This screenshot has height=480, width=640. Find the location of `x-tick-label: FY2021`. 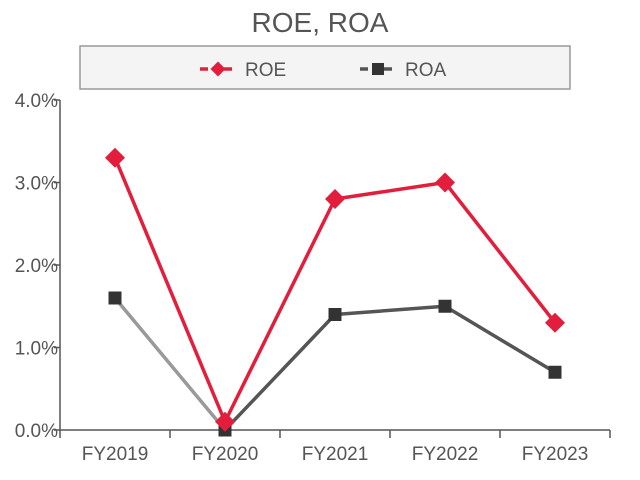

x-tick-label: FY2021 is located at coordinates (335, 454).